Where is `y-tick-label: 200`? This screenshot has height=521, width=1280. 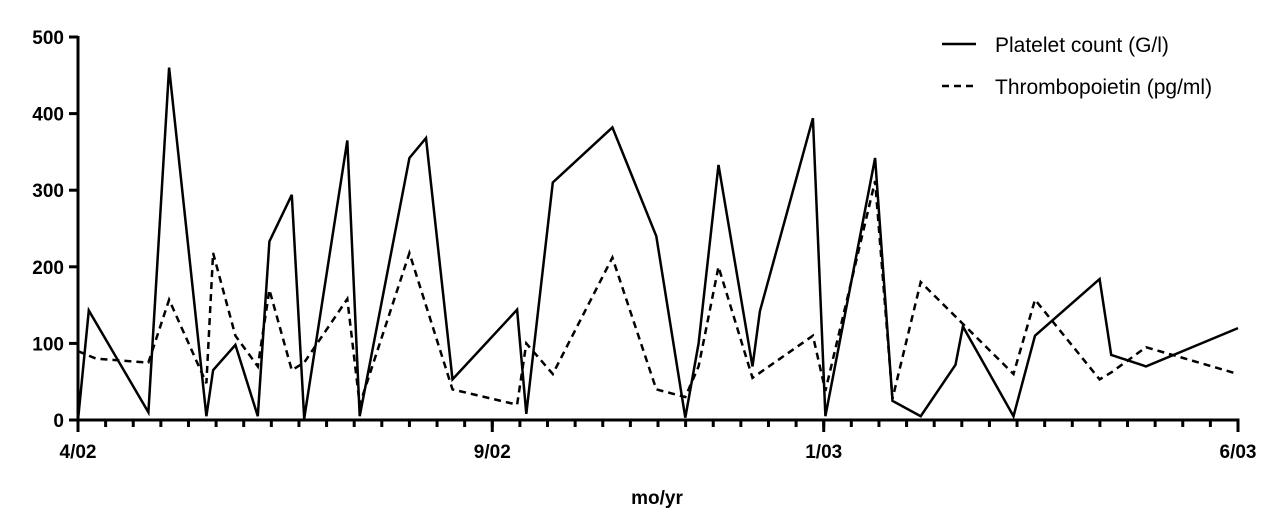 y-tick-label: 200 is located at coordinates (48, 268).